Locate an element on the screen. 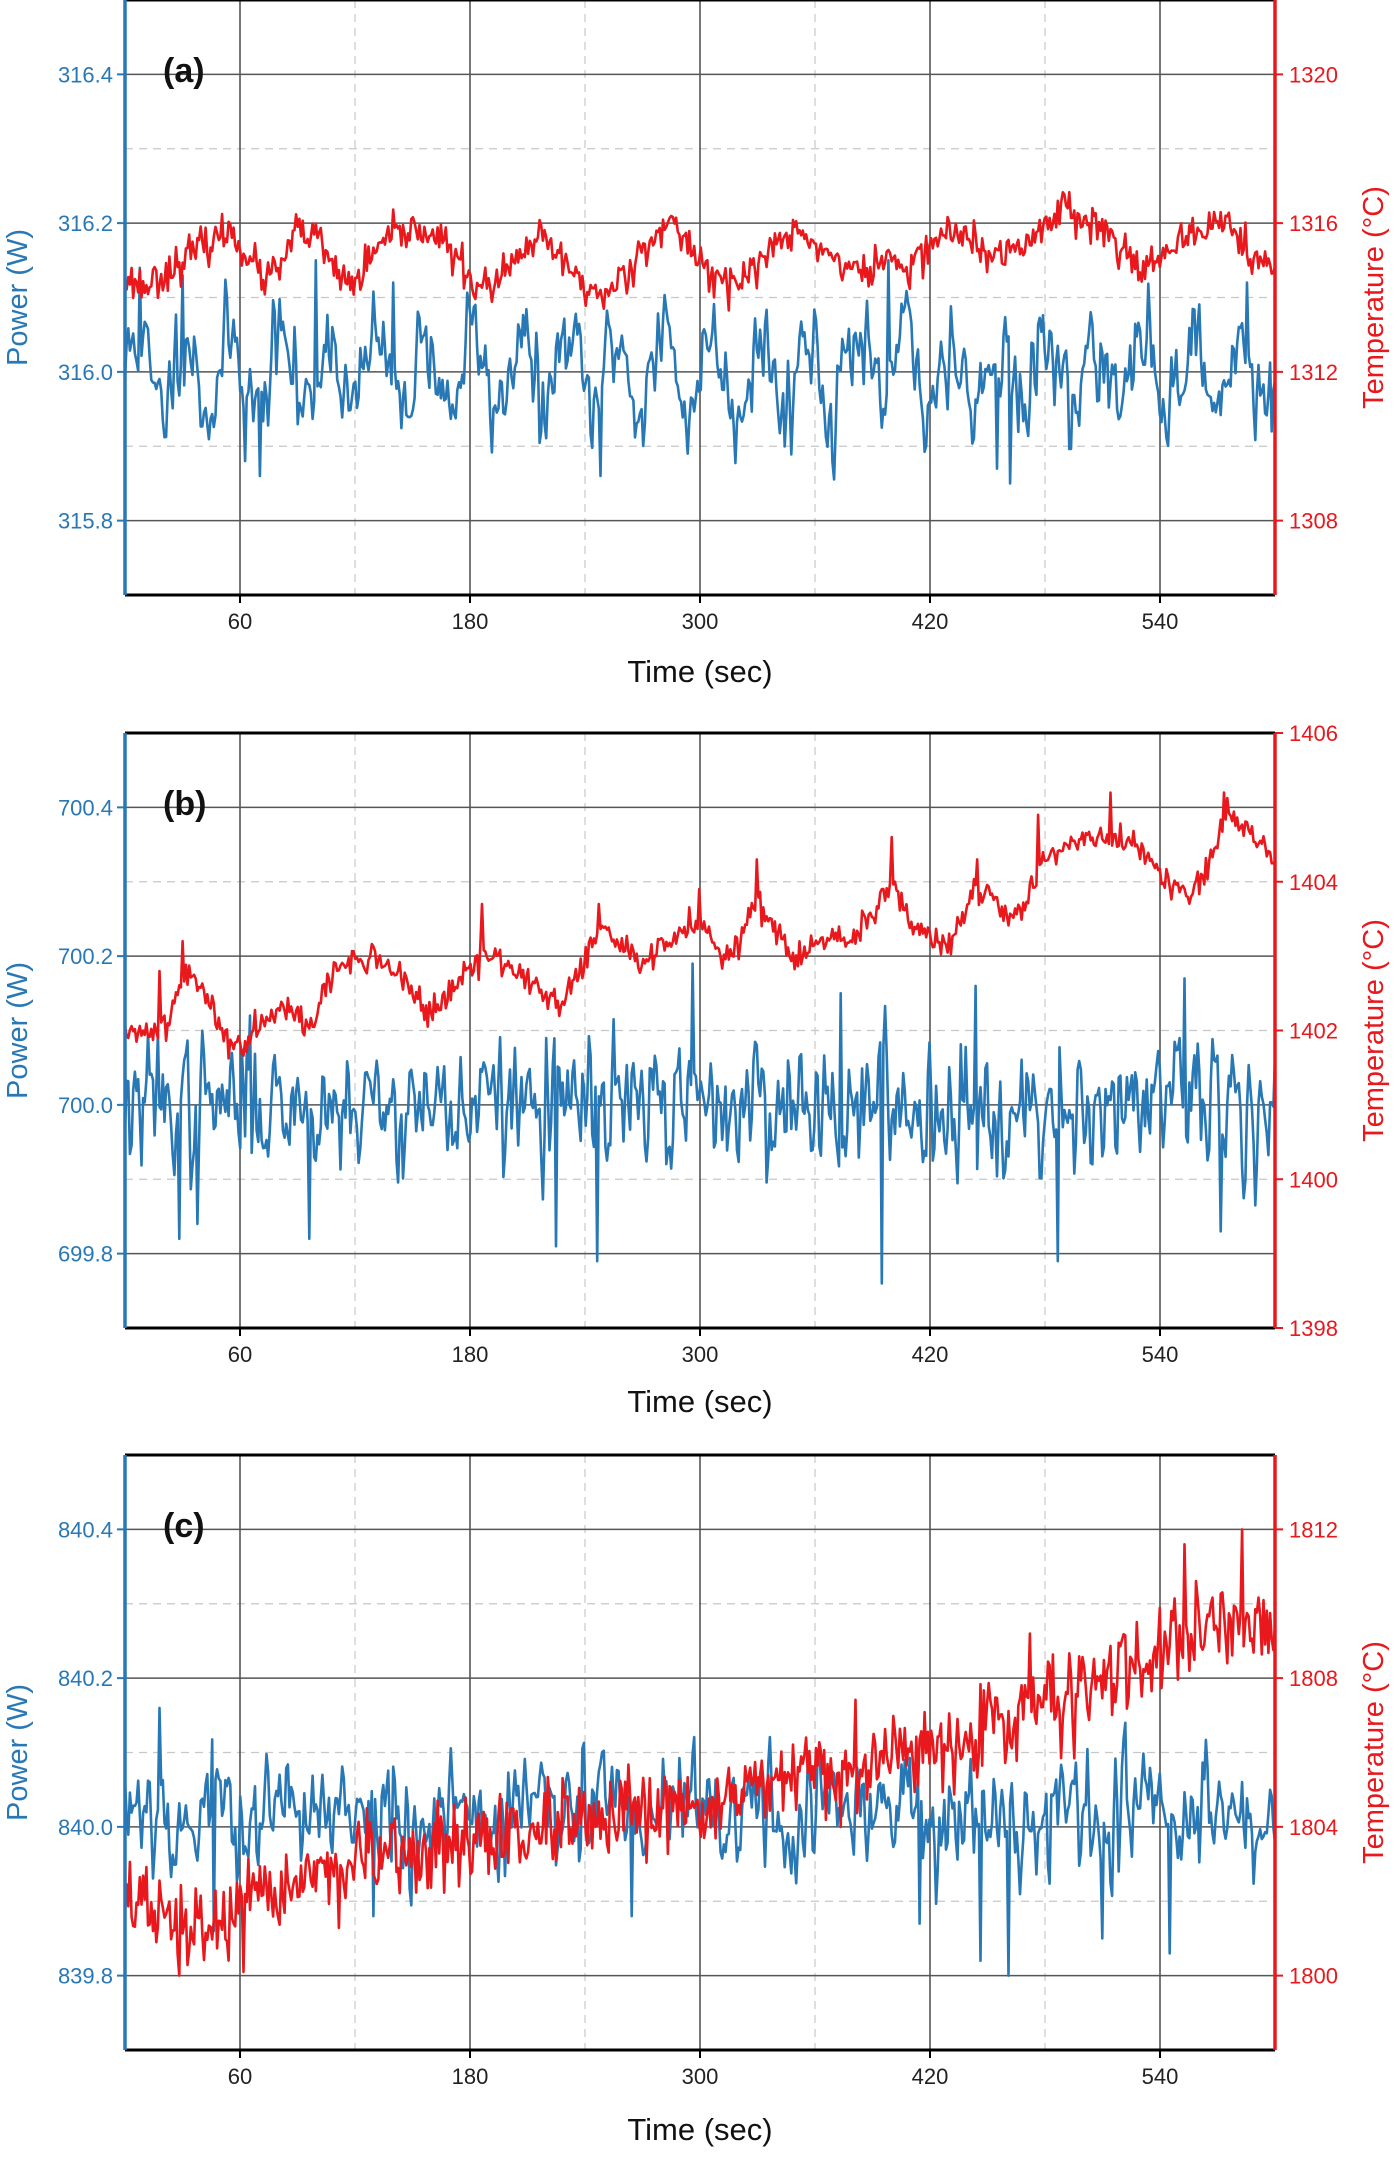 The width and height of the screenshot is (1400, 2157). right-y-tick-label: 1308 is located at coordinates (1313, 521).